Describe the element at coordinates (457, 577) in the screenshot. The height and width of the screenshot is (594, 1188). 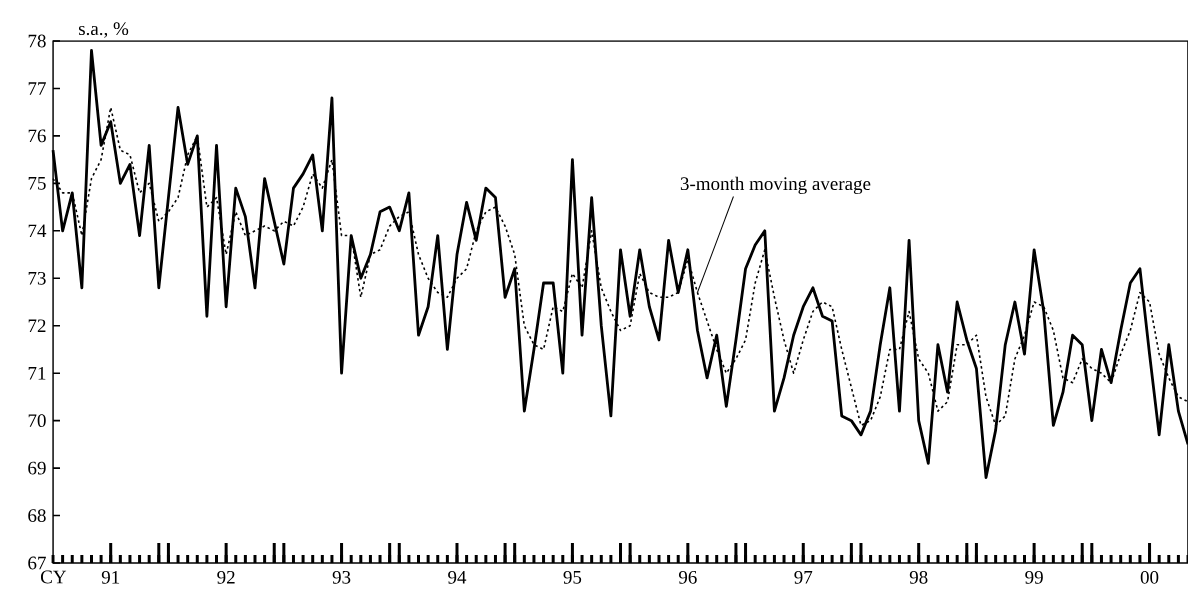
I see `x-tick-label: 94` at that location.